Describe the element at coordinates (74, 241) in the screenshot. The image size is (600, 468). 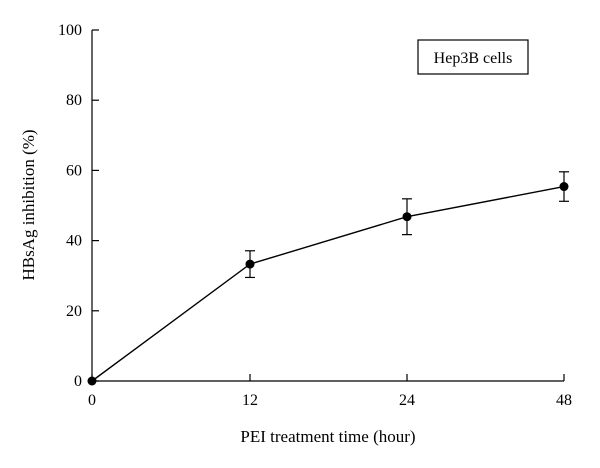
I see `y-tick-label: 40` at that location.